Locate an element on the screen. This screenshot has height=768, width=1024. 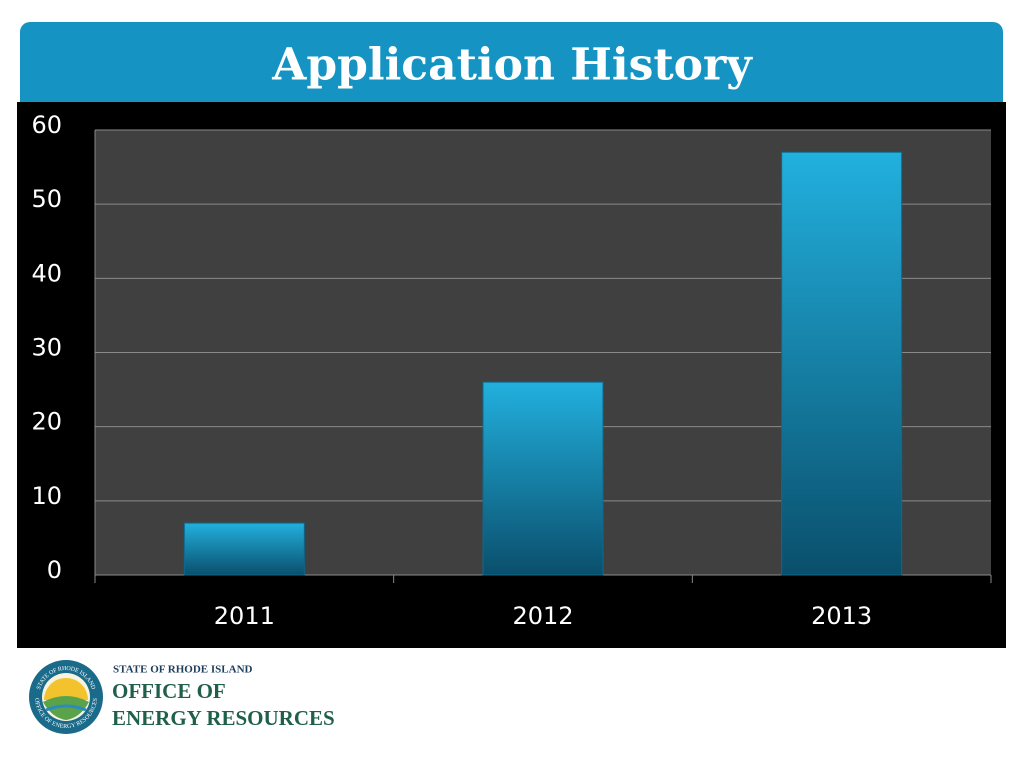
x-tick-label: 2011 is located at coordinates (244, 616).